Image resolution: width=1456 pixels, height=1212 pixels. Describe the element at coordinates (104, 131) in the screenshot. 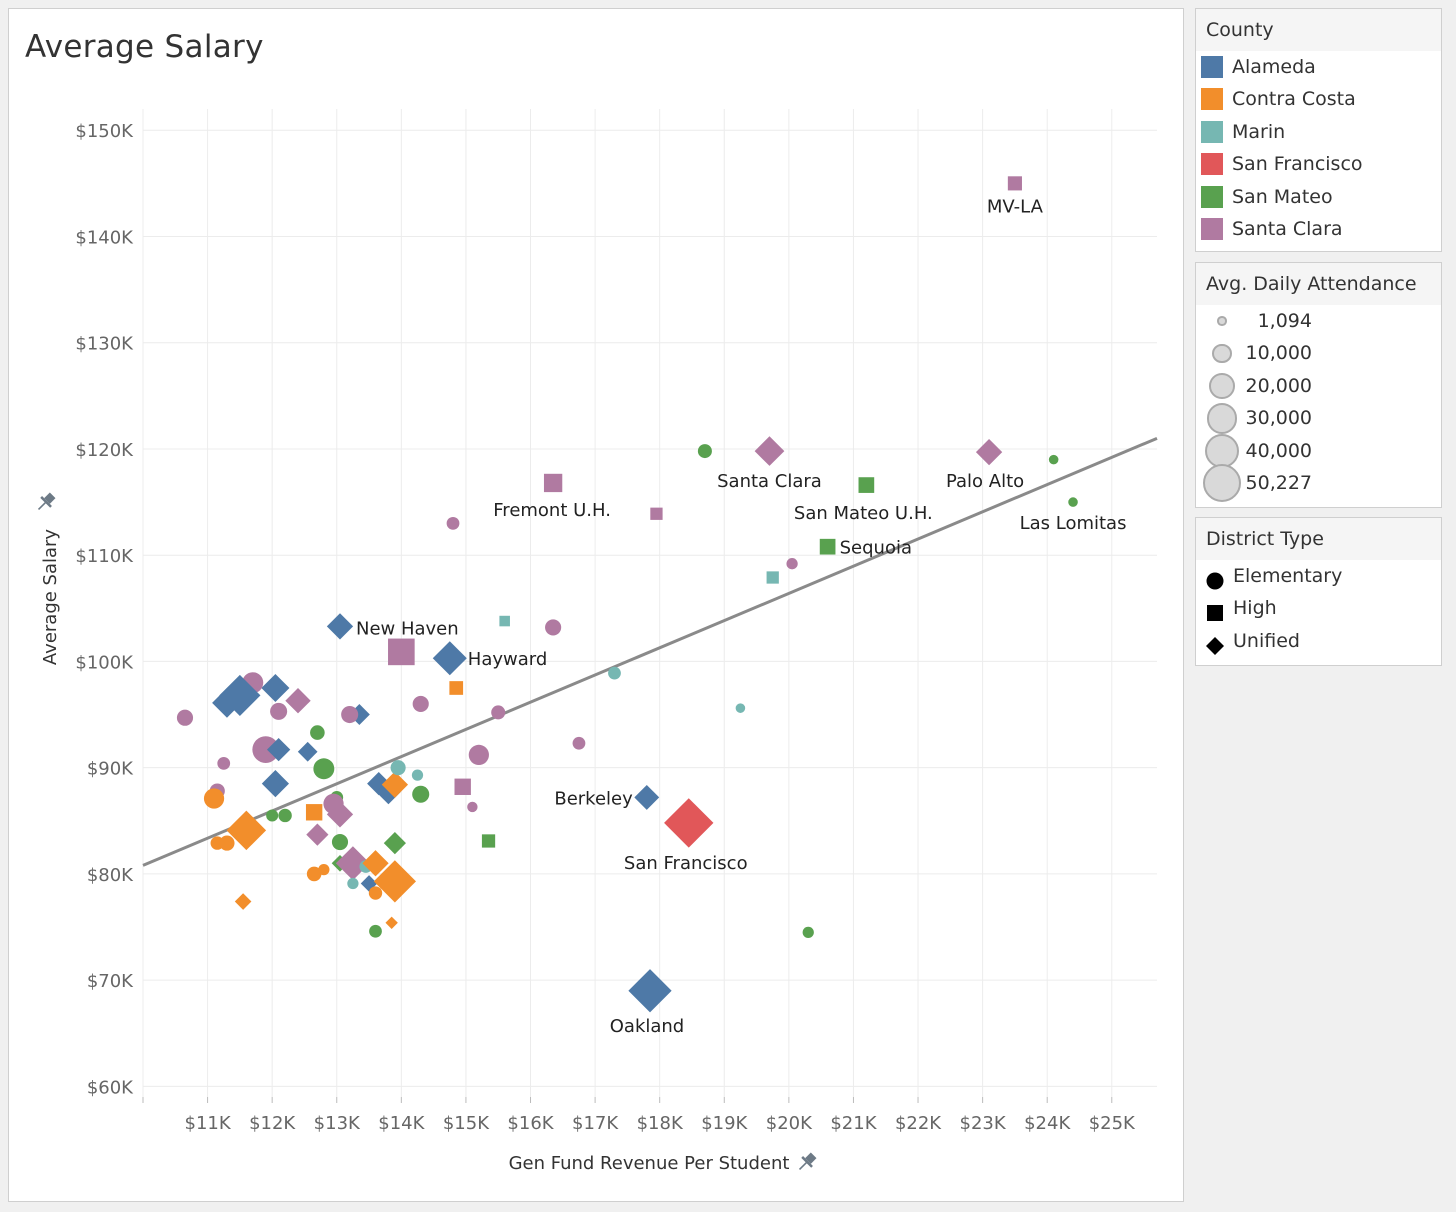

I see `y-tick-label: $150K` at that location.